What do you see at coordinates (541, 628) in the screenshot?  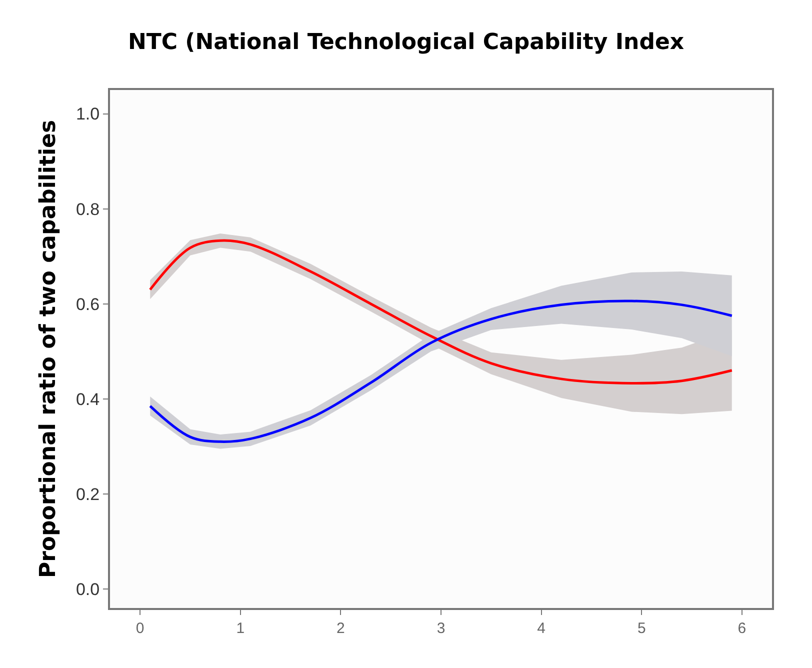 I see `x-tick-label: 4` at bounding box center [541, 628].